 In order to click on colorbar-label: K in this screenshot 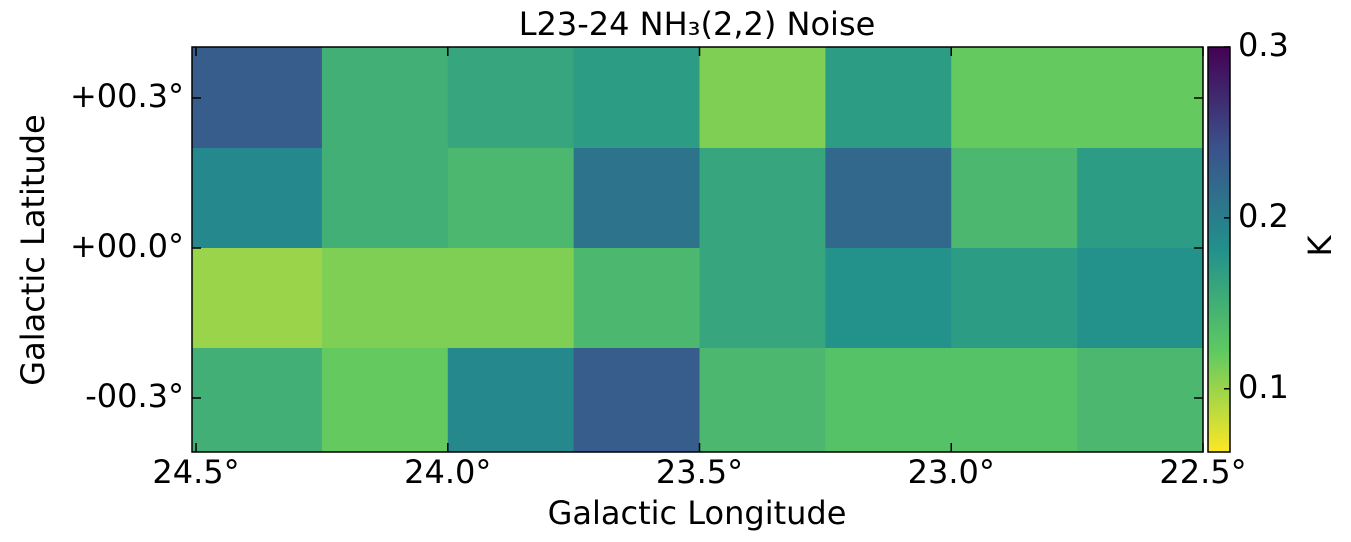, I will do `click(1320, 245)`.